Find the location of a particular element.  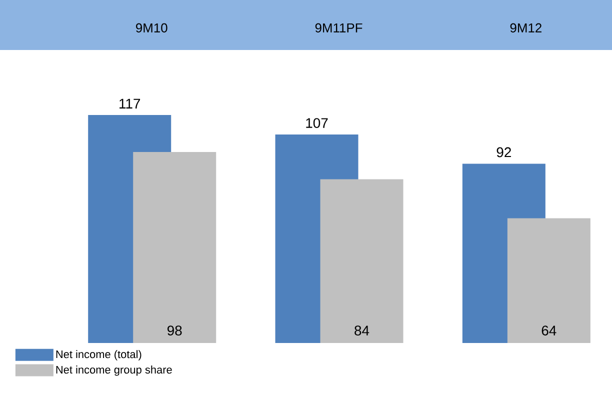

data-label: 84 is located at coordinates (362, 331).